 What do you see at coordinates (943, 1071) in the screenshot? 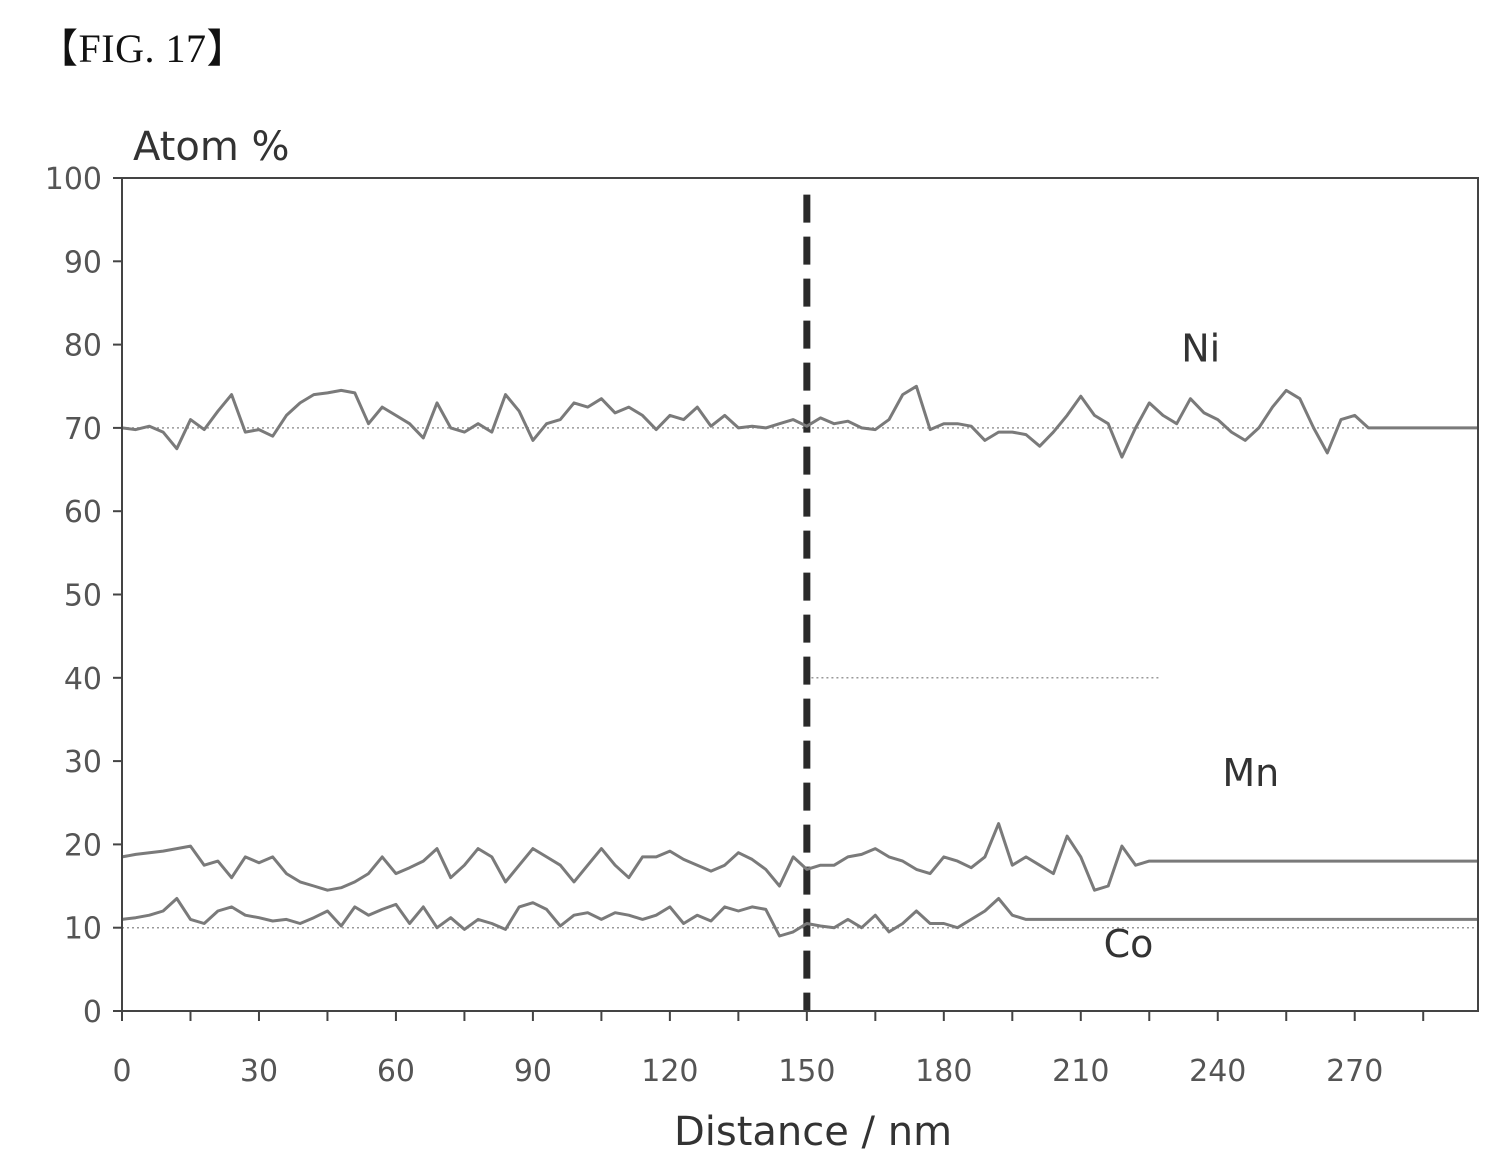
I see `x-tick-label: 180` at bounding box center [943, 1071].